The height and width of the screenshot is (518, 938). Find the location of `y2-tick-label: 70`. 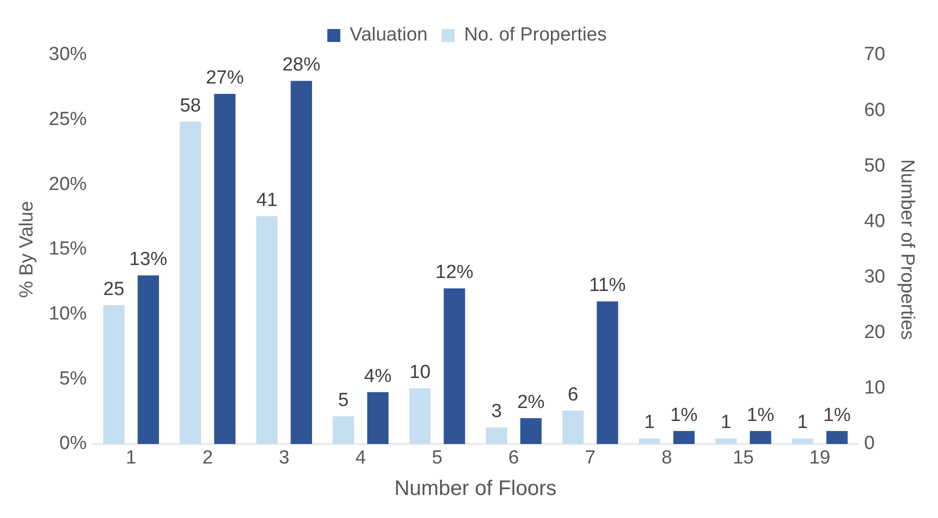

y2-tick-label: 70 is located at coordinates (875, 55).